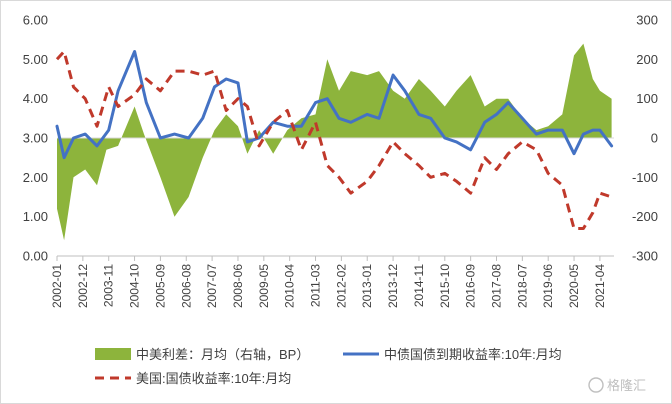 The image size is (672, 404). Describe the element at coordinates (238, 286) in the screenshot. I see `x-tick-label-7: 2008-06` at that location.